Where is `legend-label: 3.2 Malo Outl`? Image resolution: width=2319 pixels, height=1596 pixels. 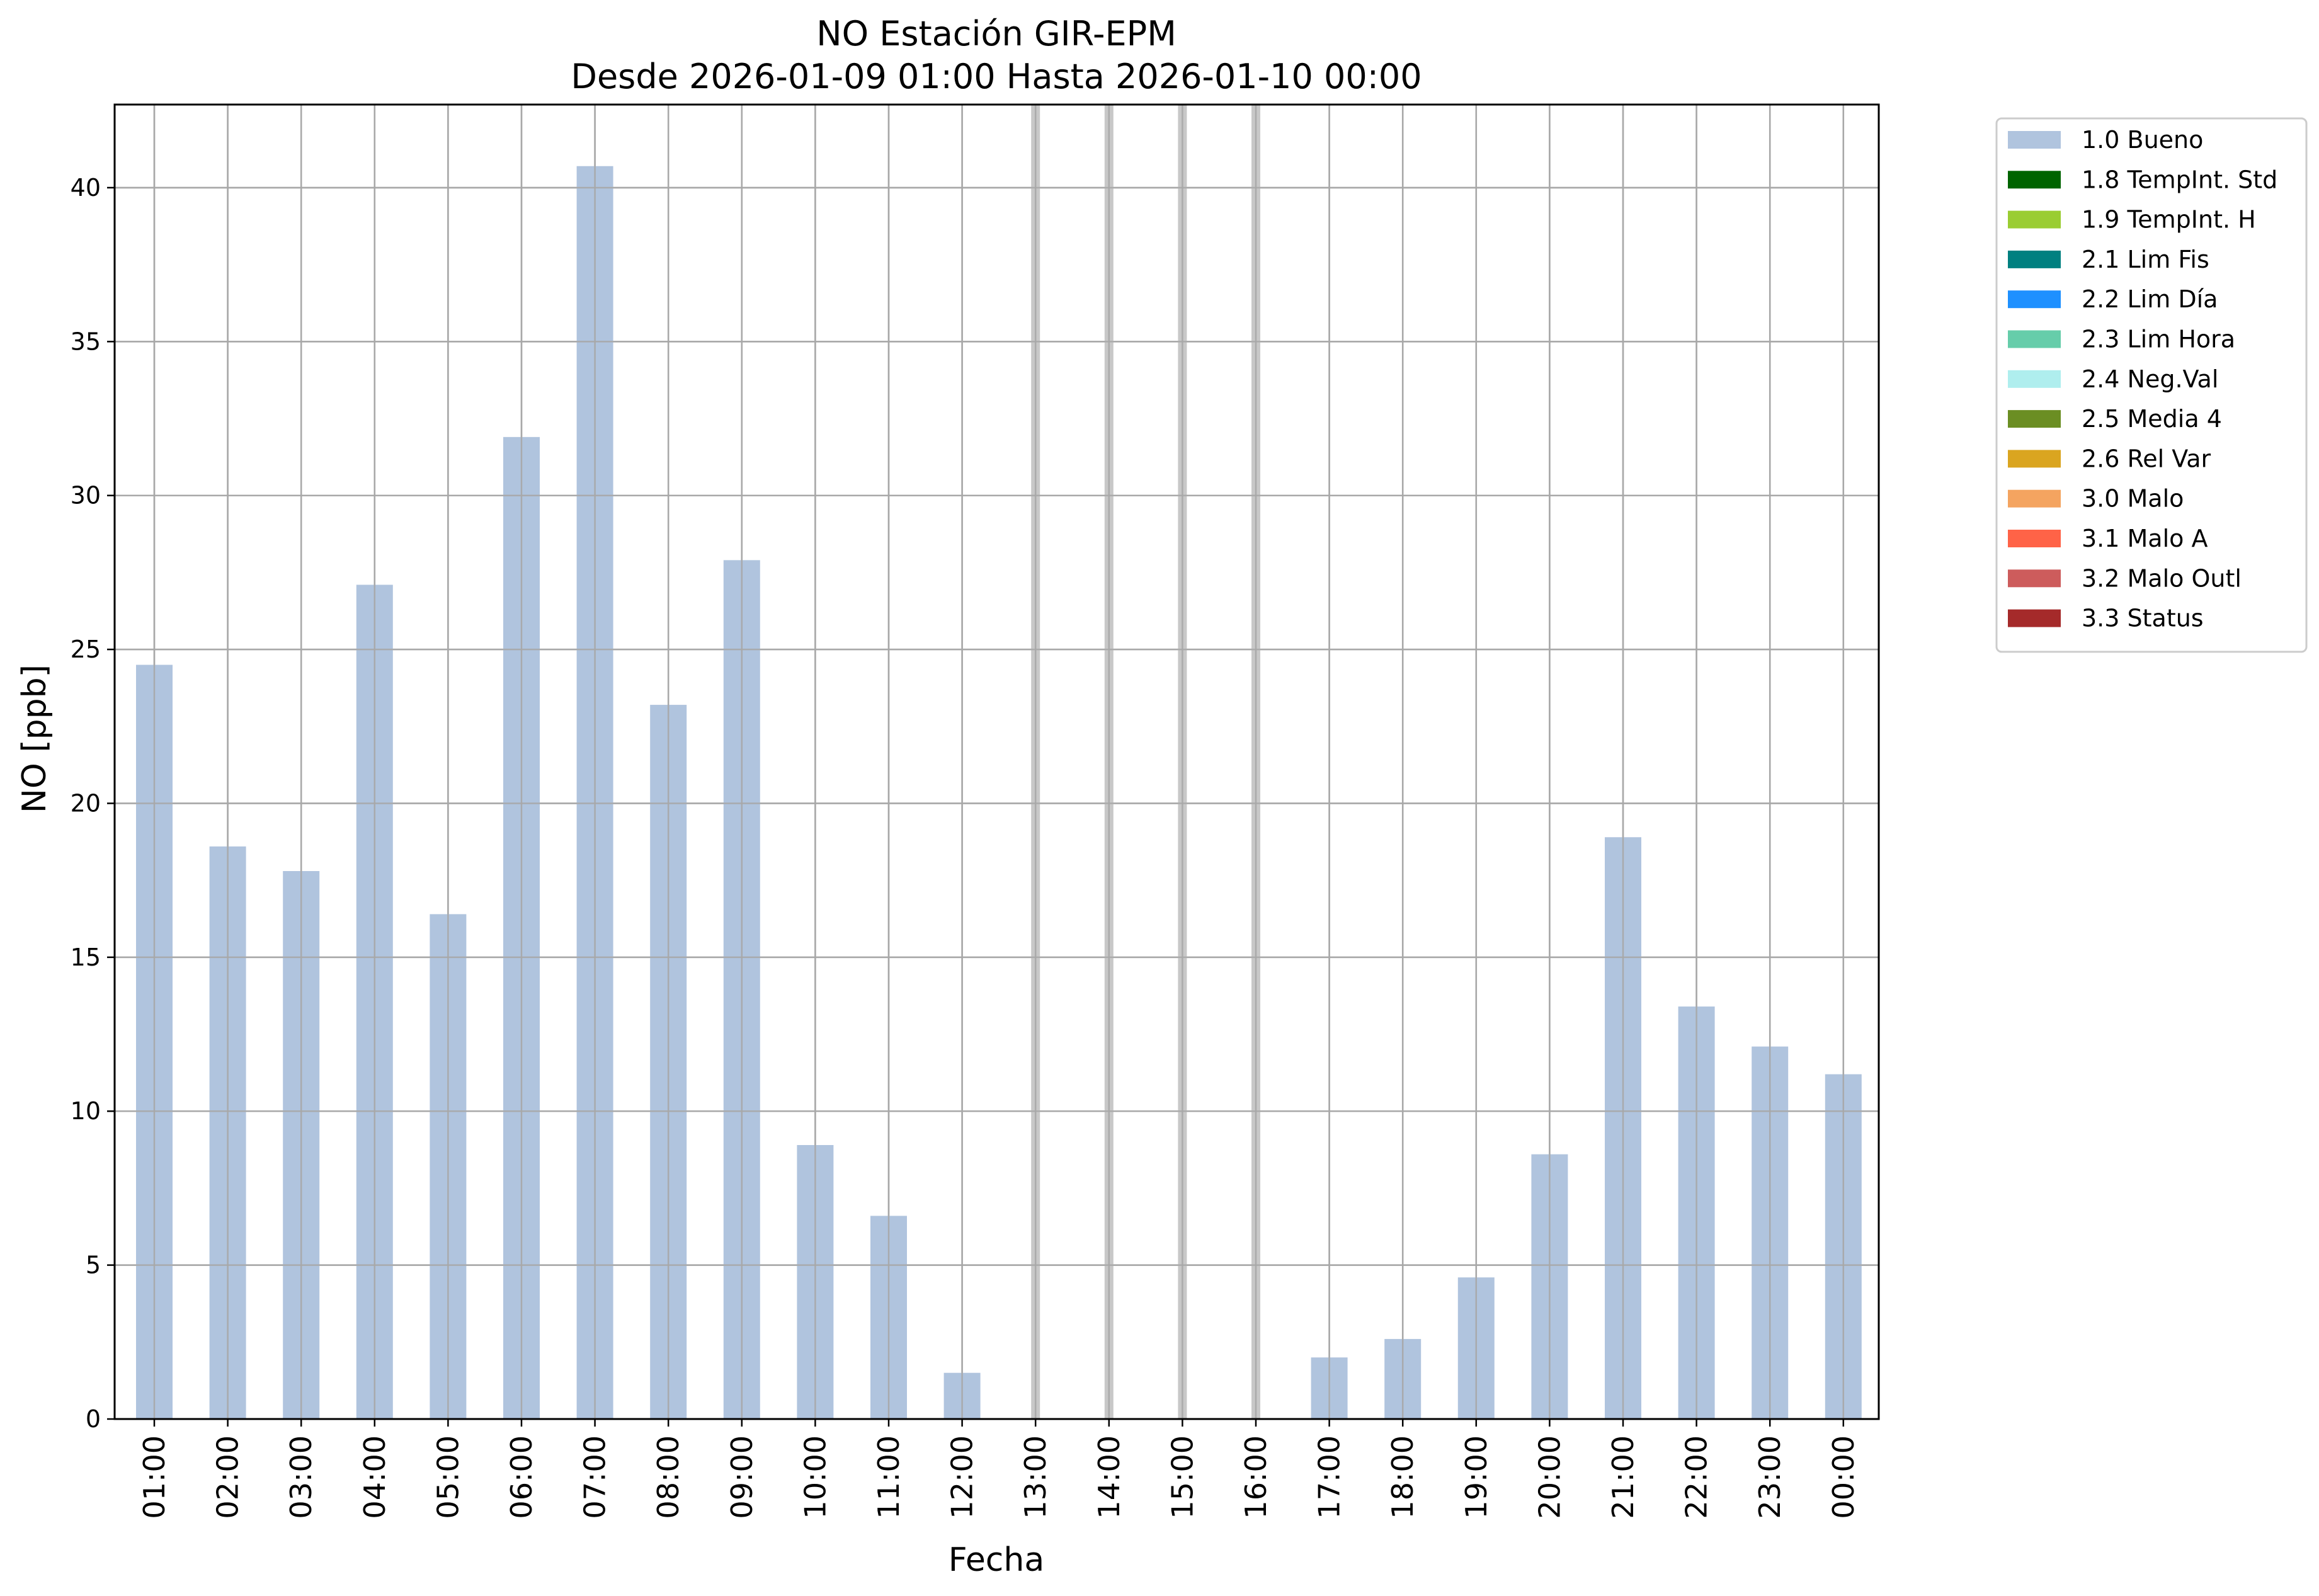
legend-label: 3.2 Malo Outl is located at coordinates (2162, 578).